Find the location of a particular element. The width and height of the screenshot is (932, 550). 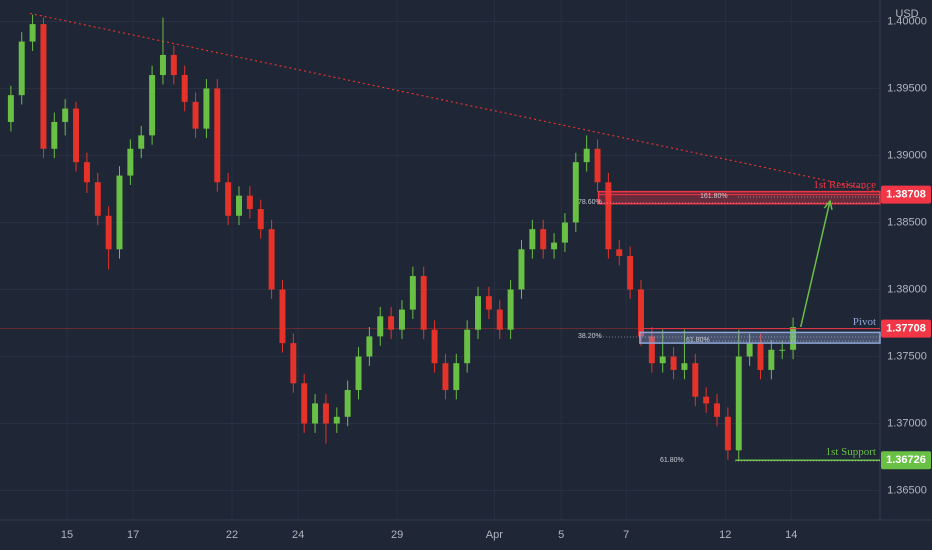

x-tick-label: 12 is located at coordinates (725, 535).